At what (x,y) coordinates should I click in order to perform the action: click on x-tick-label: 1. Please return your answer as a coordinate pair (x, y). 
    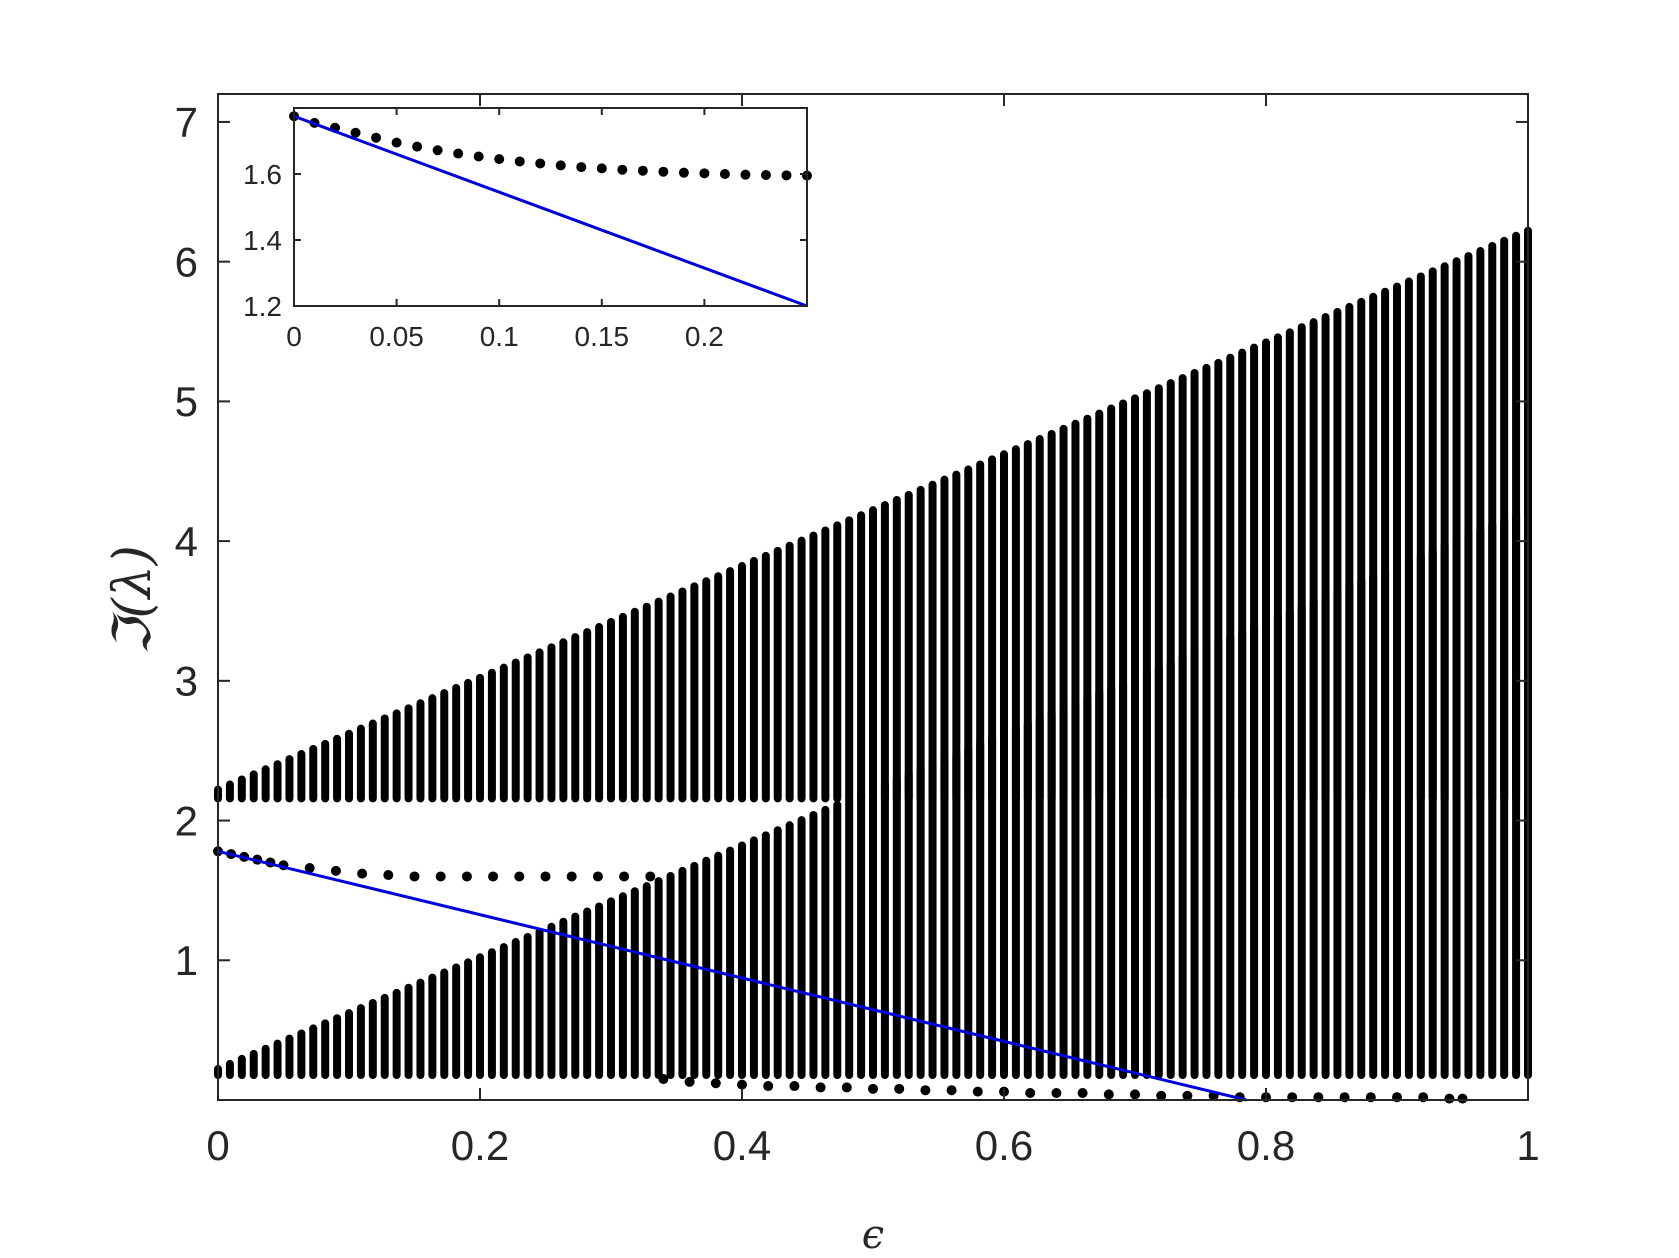
    Looking at the image, I should click on (1527, 1145).